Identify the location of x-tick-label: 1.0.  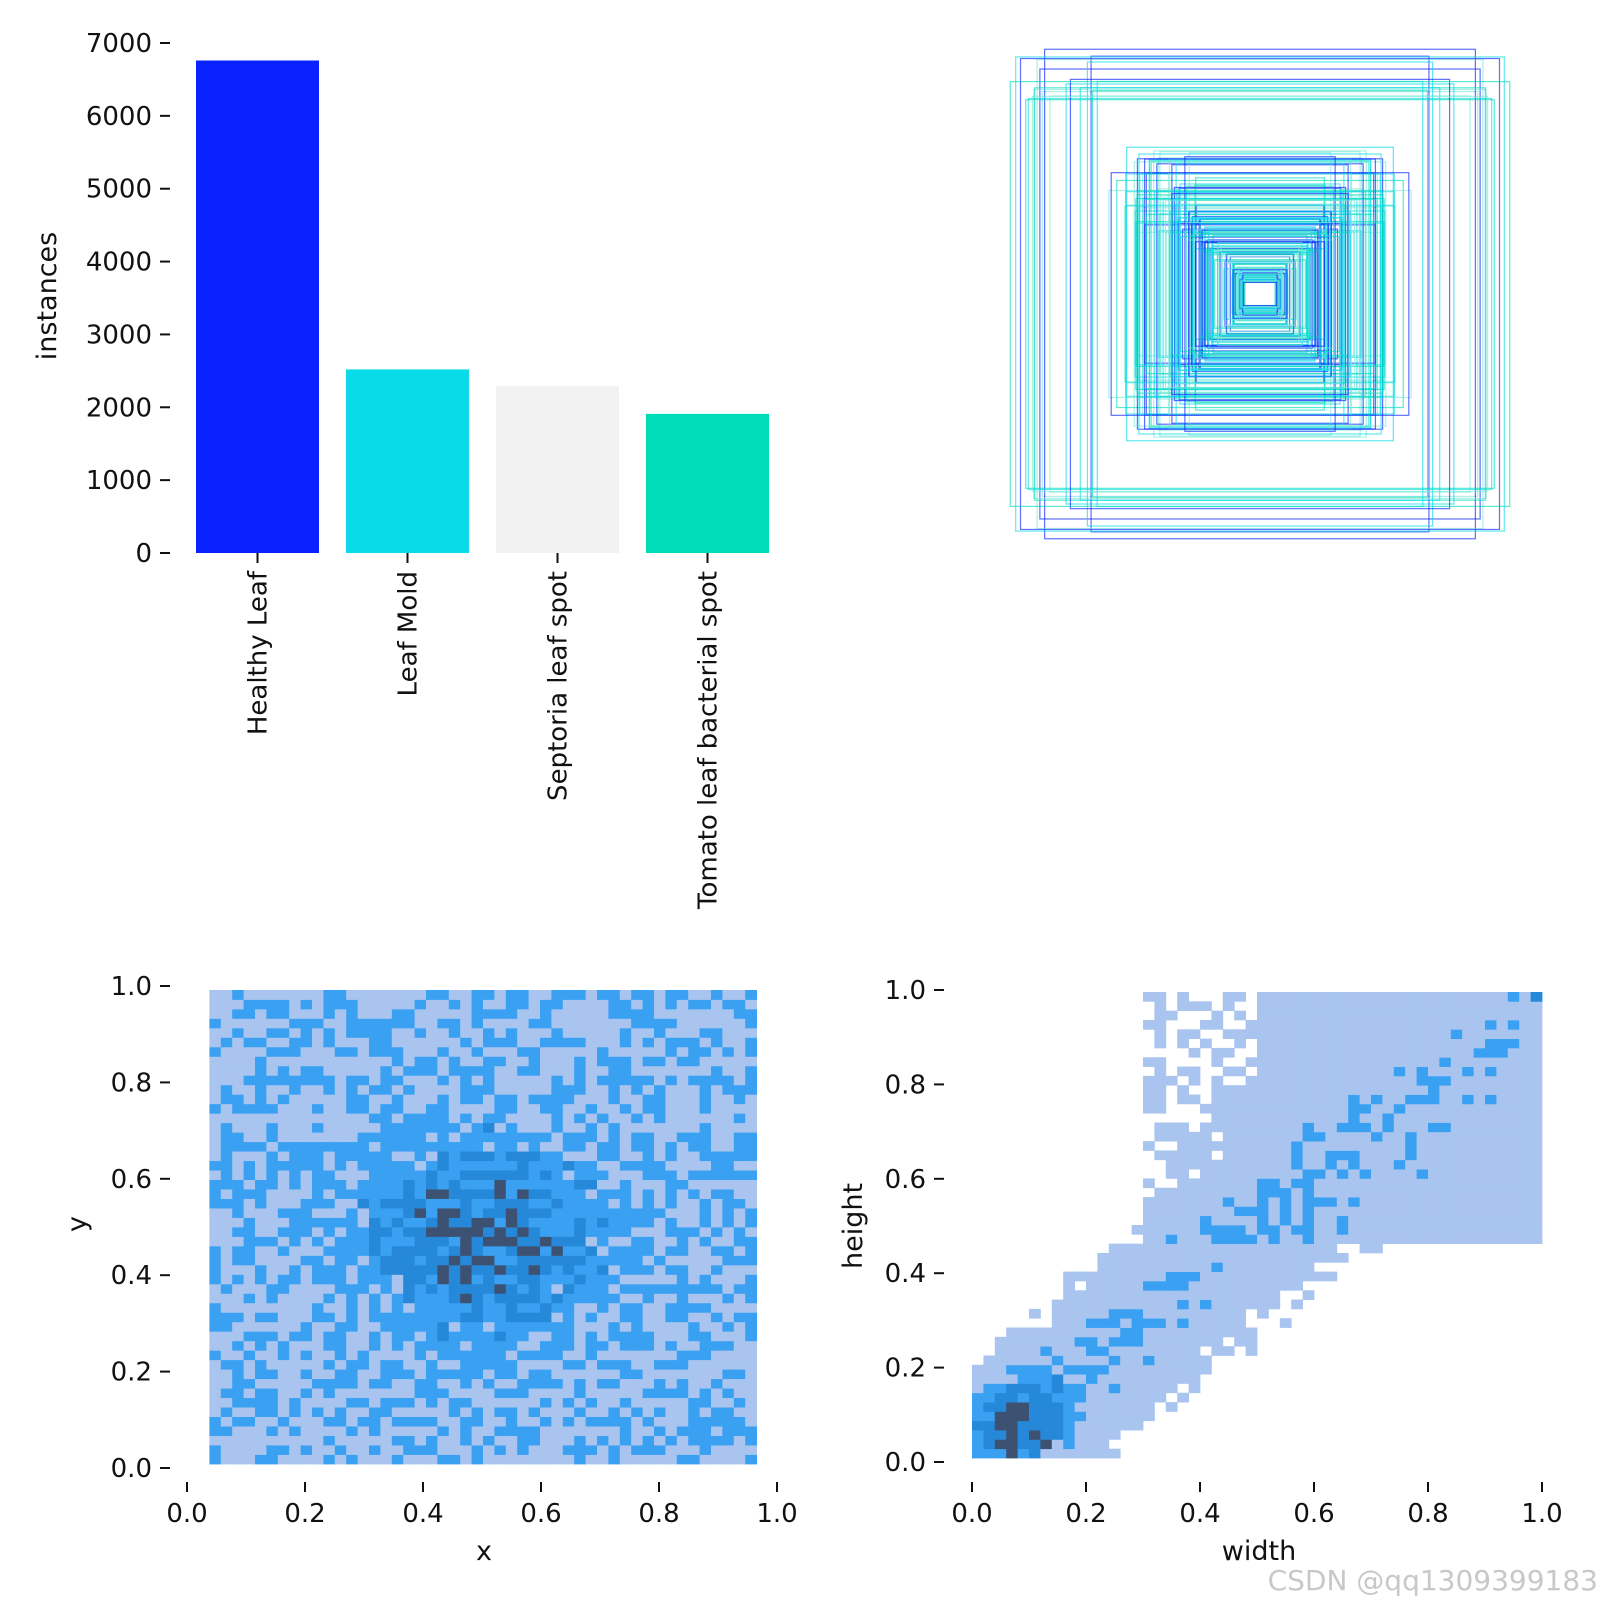
(1541, 1514).